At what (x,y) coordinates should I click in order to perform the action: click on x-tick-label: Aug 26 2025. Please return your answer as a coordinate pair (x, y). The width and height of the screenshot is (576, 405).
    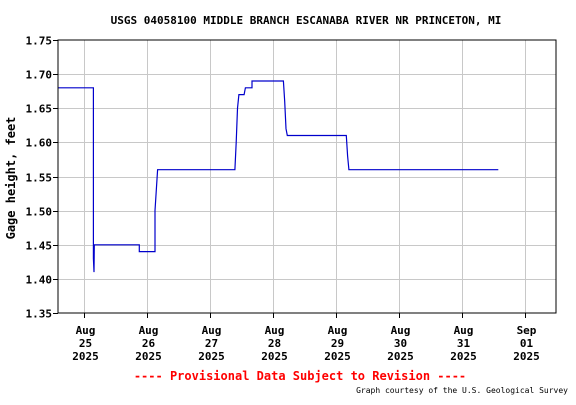
    Looking at the image, I should click on (148, 343).